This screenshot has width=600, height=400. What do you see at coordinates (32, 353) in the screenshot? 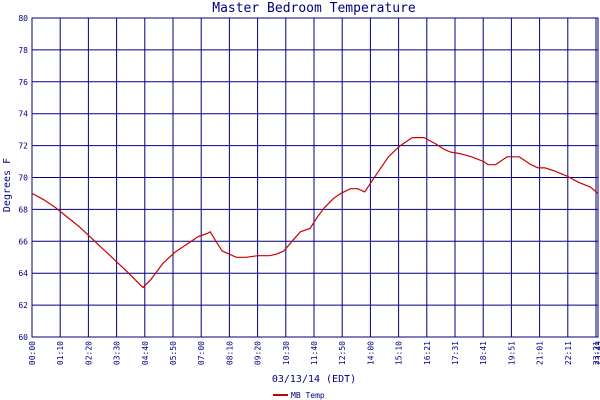
I see `x-tick-label: 00:00` at bounding box center [32, 353].